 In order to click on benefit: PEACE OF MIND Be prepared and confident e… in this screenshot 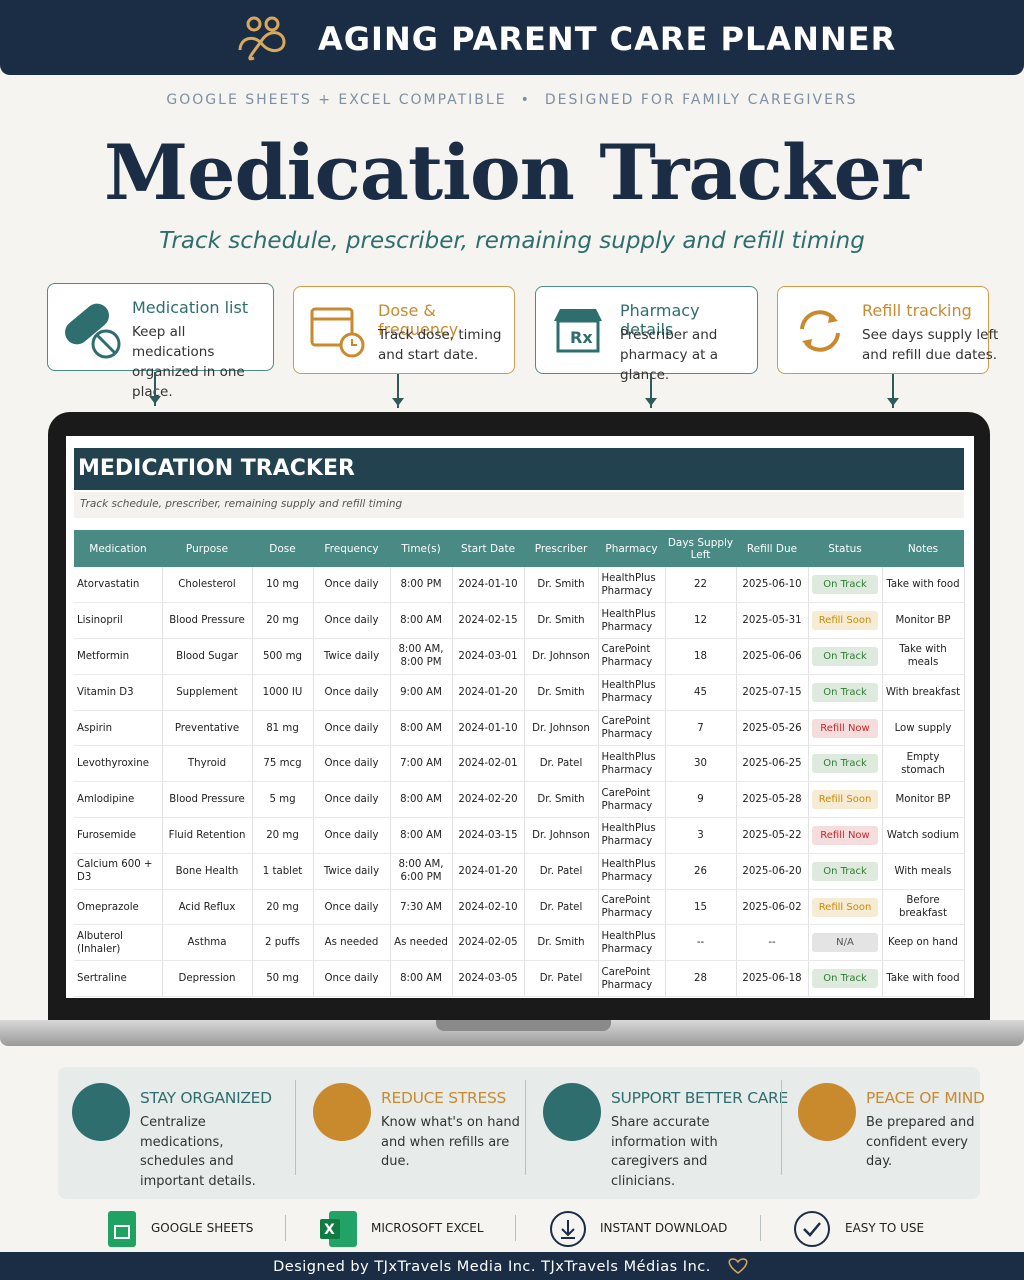, I will do `click(891, 1131)`.